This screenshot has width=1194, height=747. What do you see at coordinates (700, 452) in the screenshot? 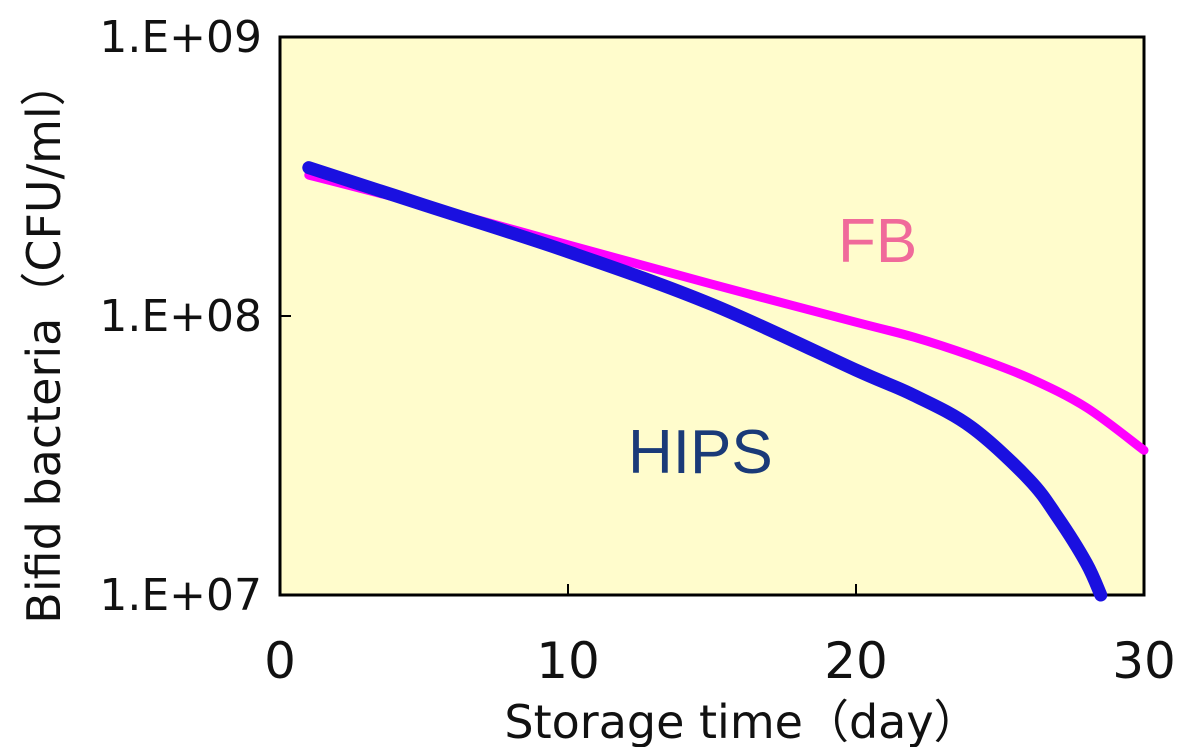
I see `series-label-hips: HIPS` at bounding box center [700, 452].